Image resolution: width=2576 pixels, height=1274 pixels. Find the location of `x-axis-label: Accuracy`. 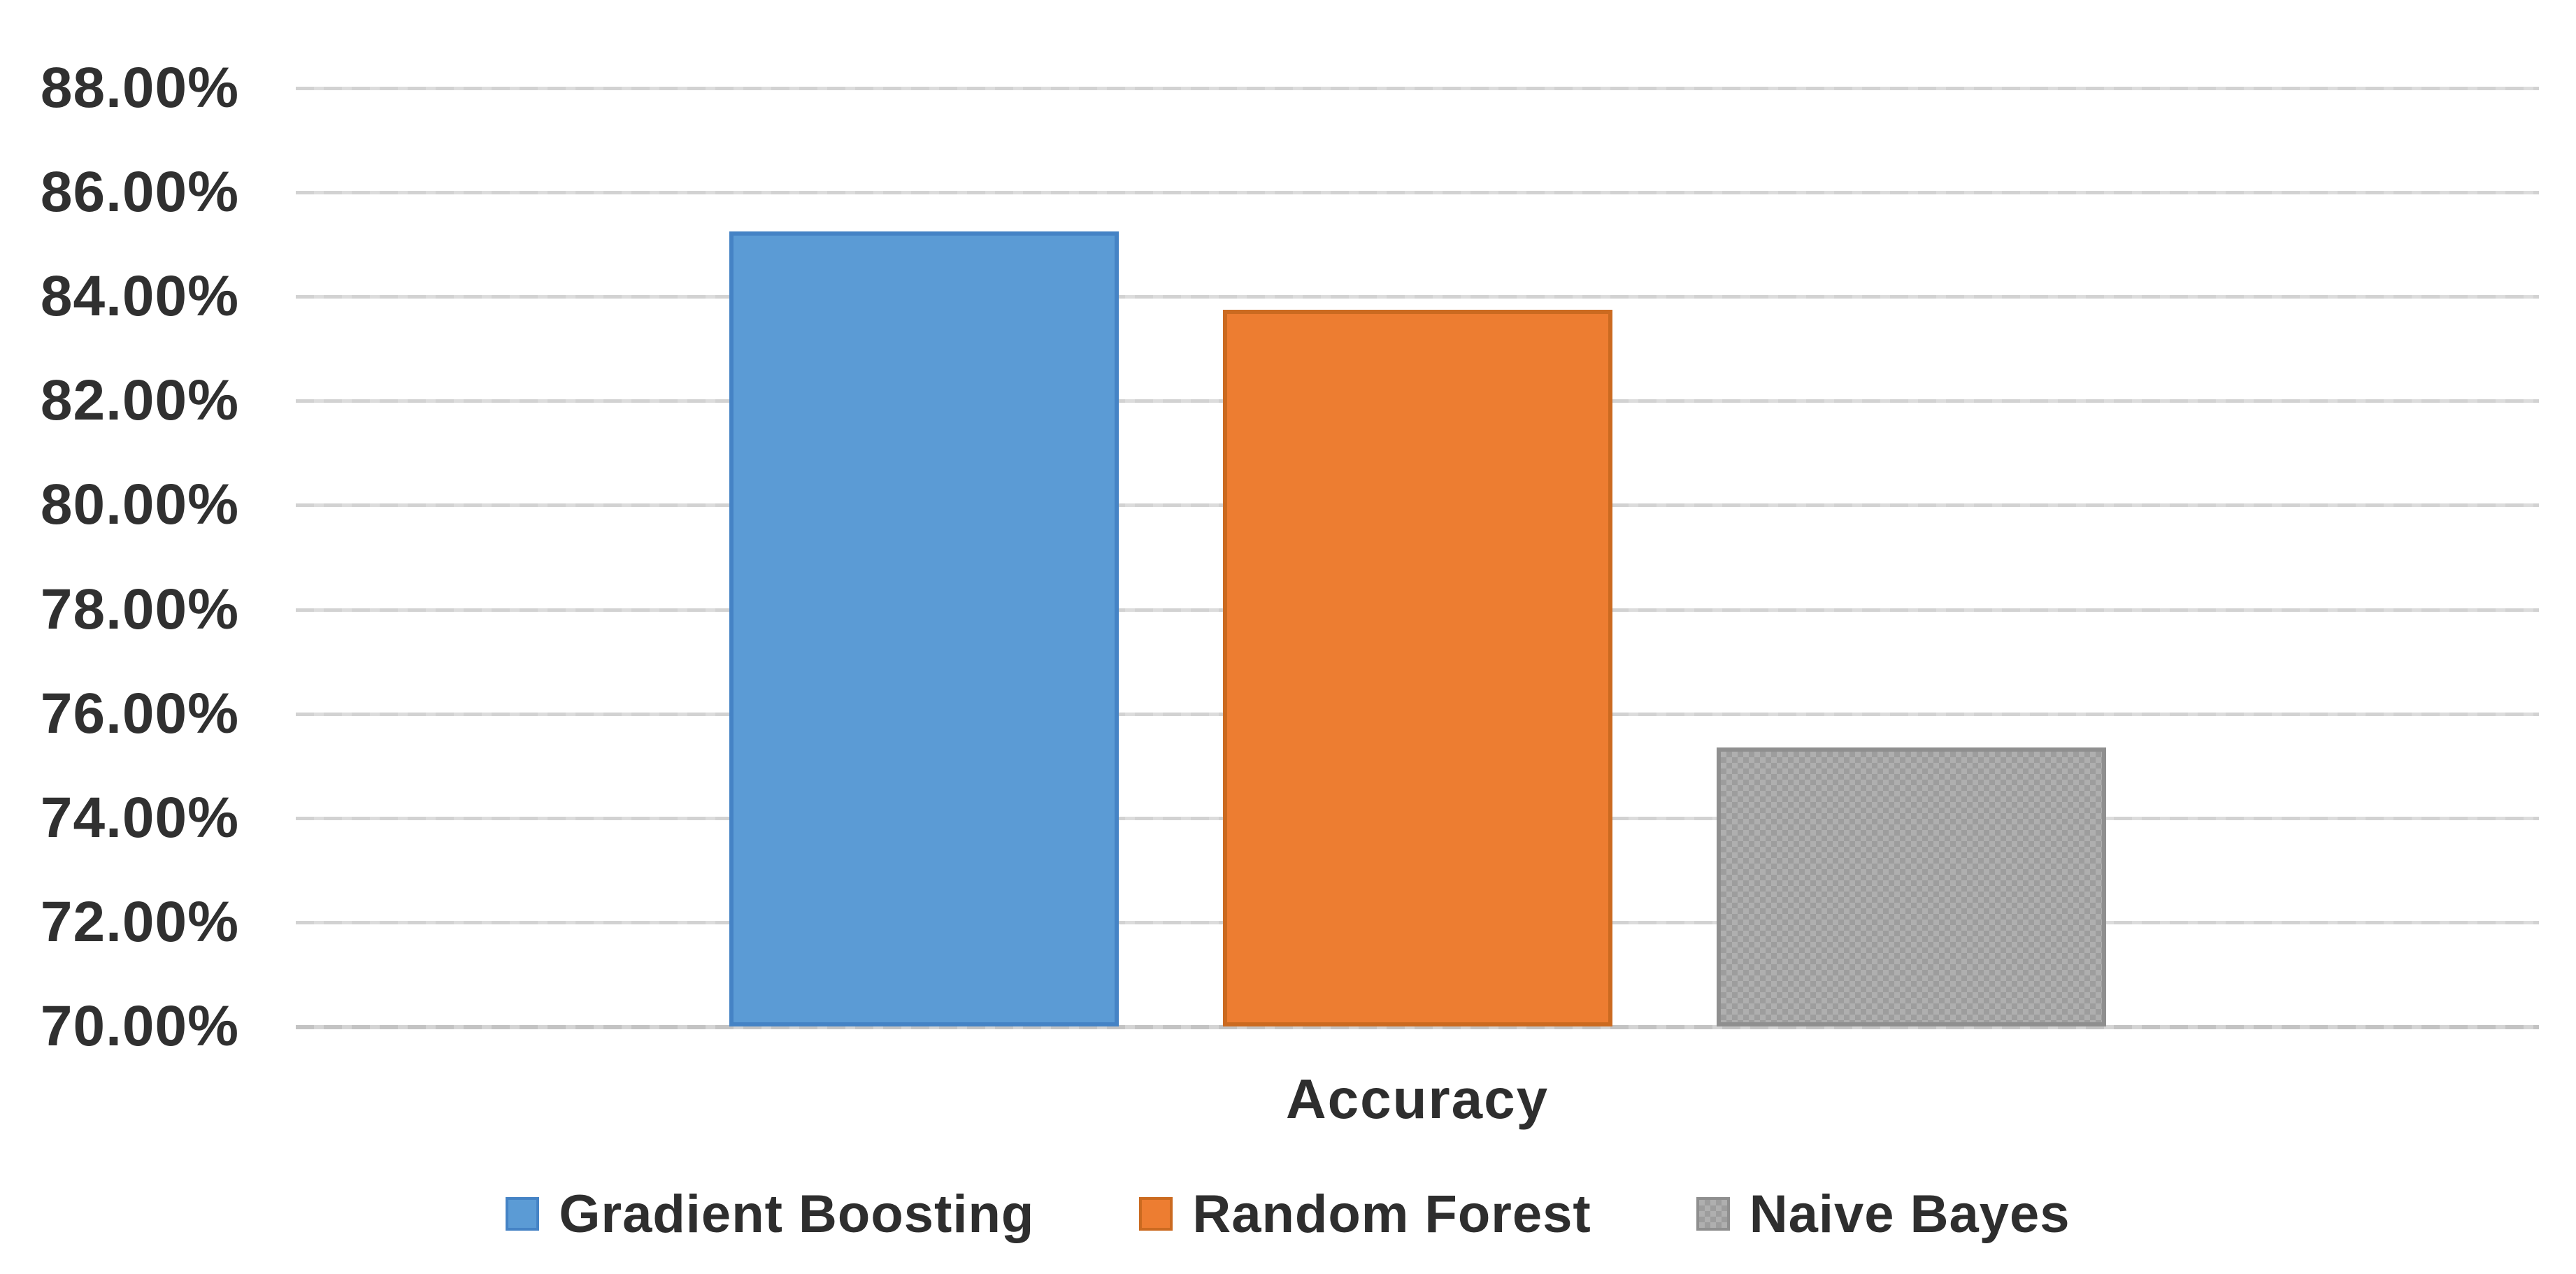

x-axis-label: Accuracy is located at coordinates (1417, 1099).